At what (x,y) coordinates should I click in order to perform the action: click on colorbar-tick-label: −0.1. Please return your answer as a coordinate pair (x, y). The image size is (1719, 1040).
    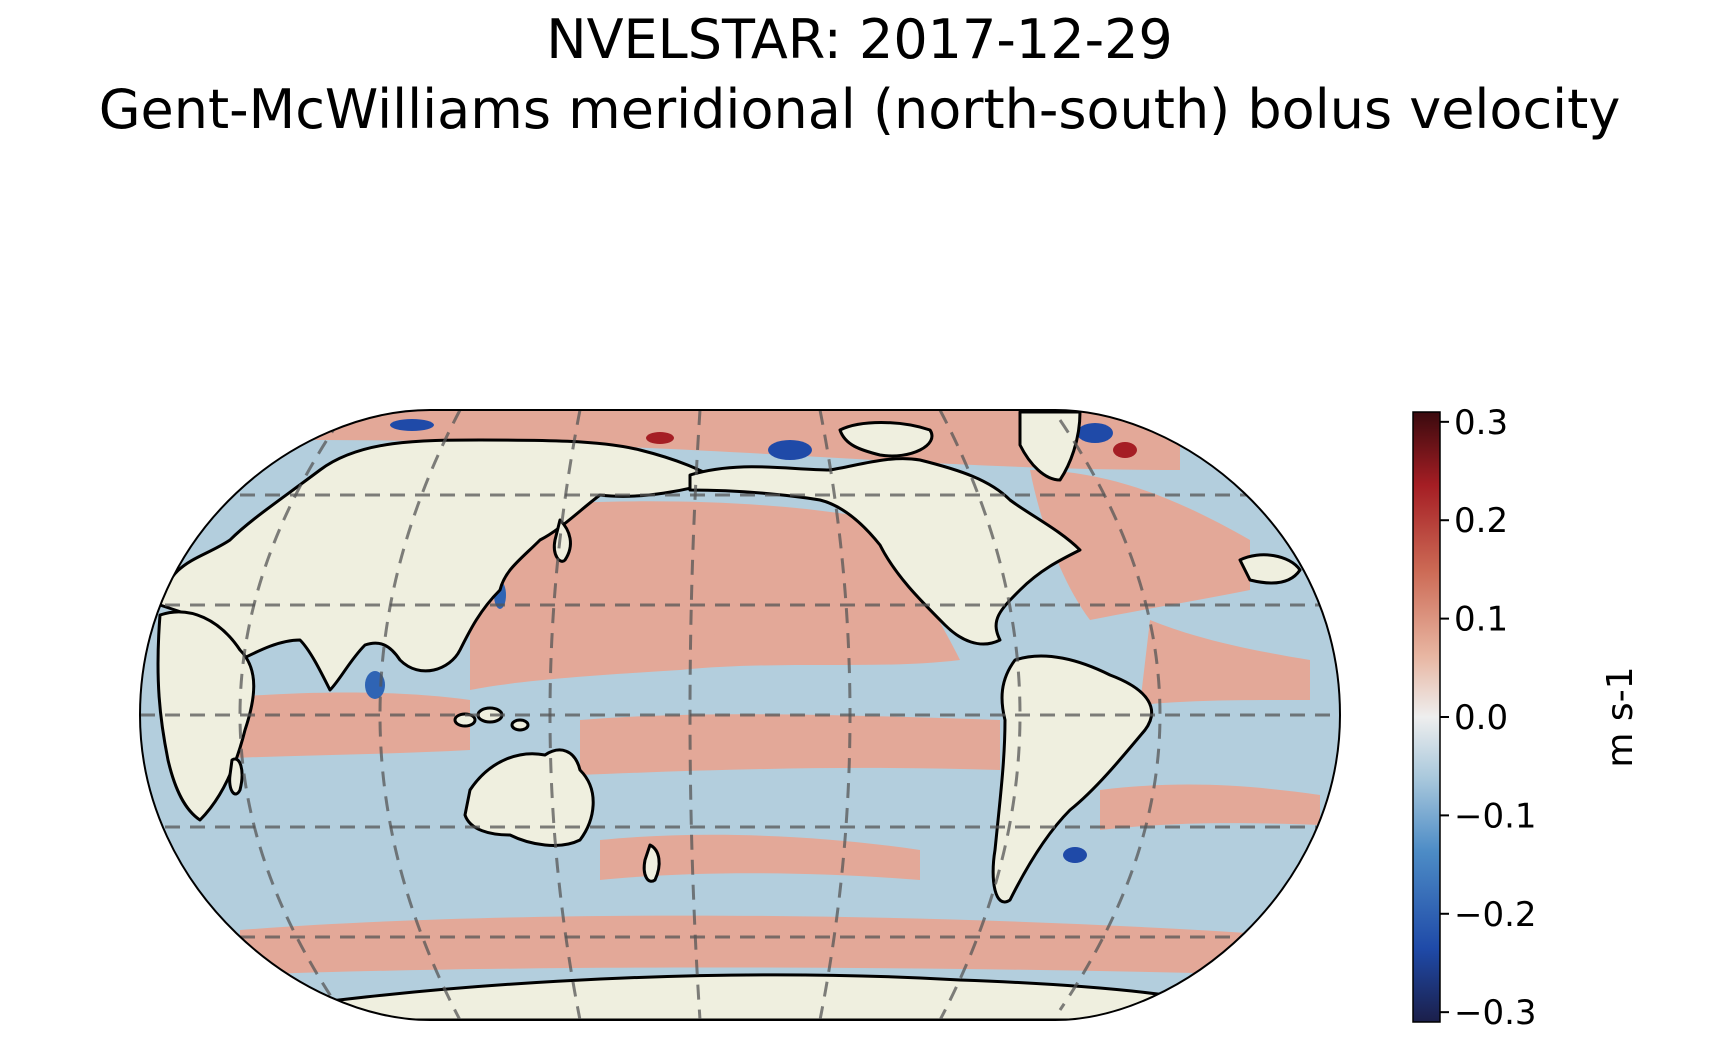
    Looking at the image, I should click on (1495, 816).